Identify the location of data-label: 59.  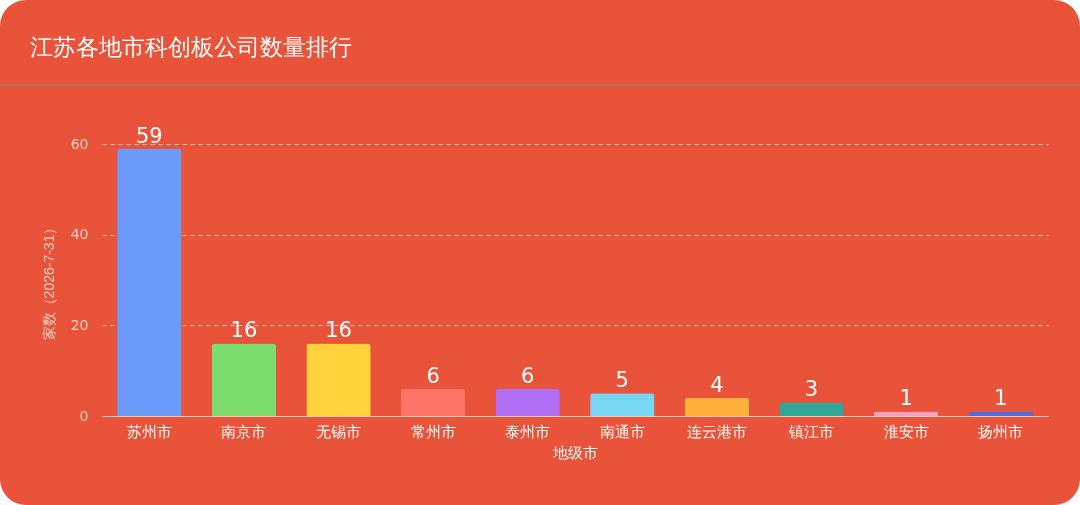
(149, 135).